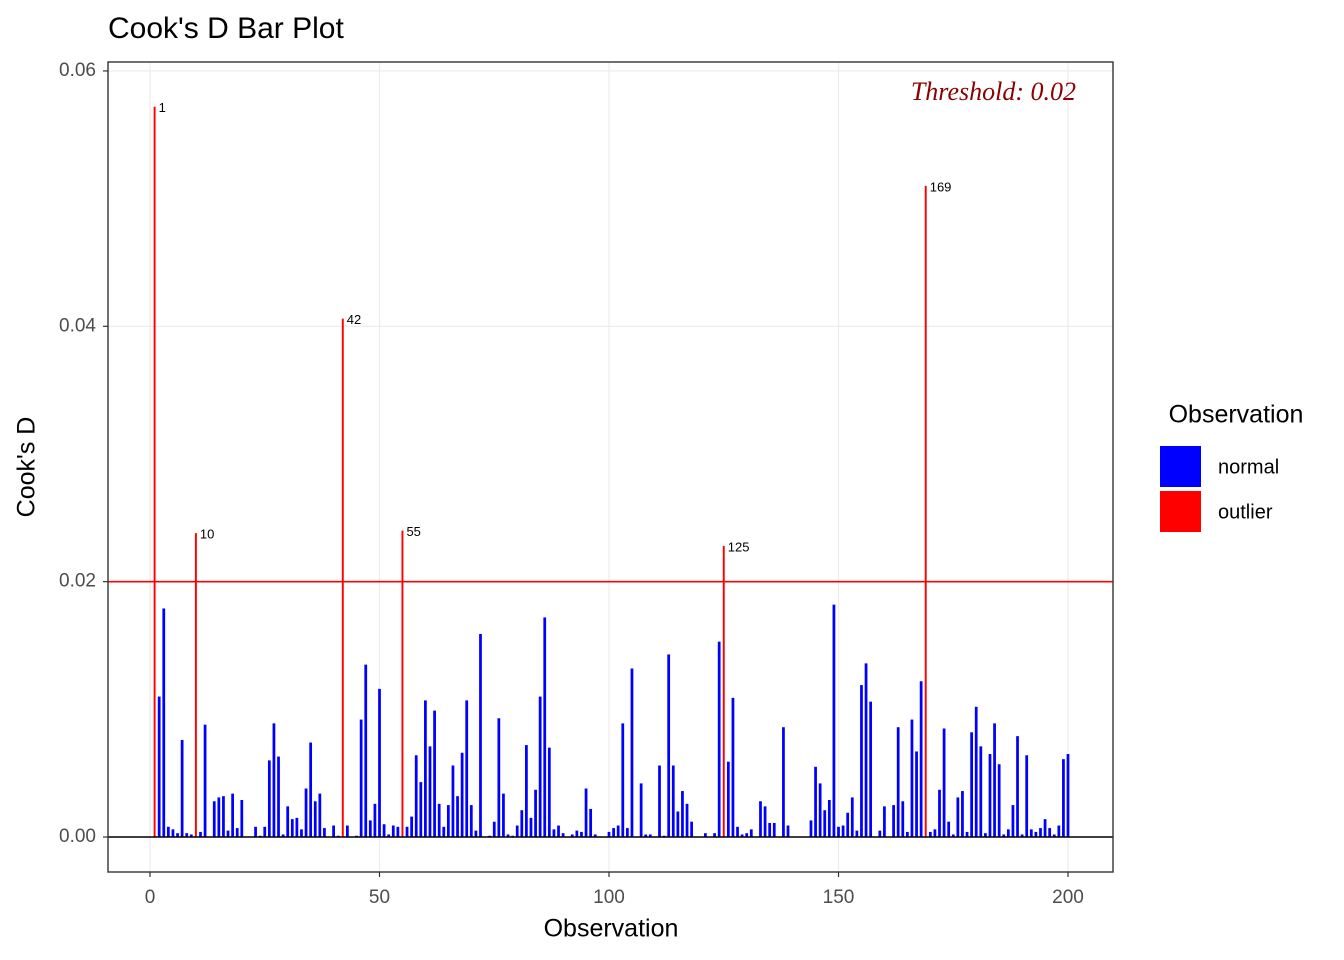  Describe the element at coordinates (77, 325) in the screenshot. I see `y-tick-label: 0.04` at that location.